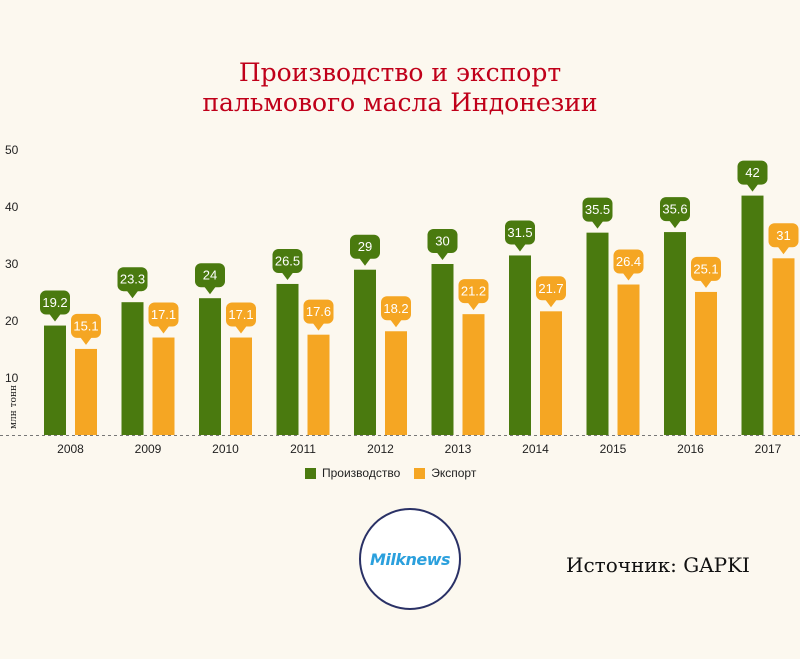  I want to click on chart-legend: Производство Экспорт, so click(393, 473).